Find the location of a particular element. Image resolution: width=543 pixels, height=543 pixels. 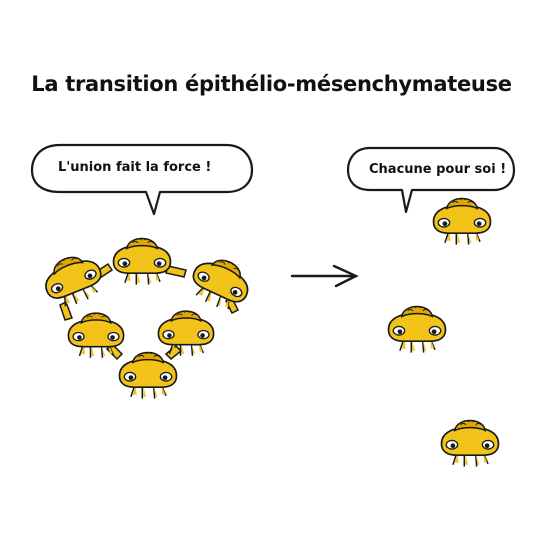

speech-bubble-right-text: Chacune pour soi ! is located at coordinates (438, 169).